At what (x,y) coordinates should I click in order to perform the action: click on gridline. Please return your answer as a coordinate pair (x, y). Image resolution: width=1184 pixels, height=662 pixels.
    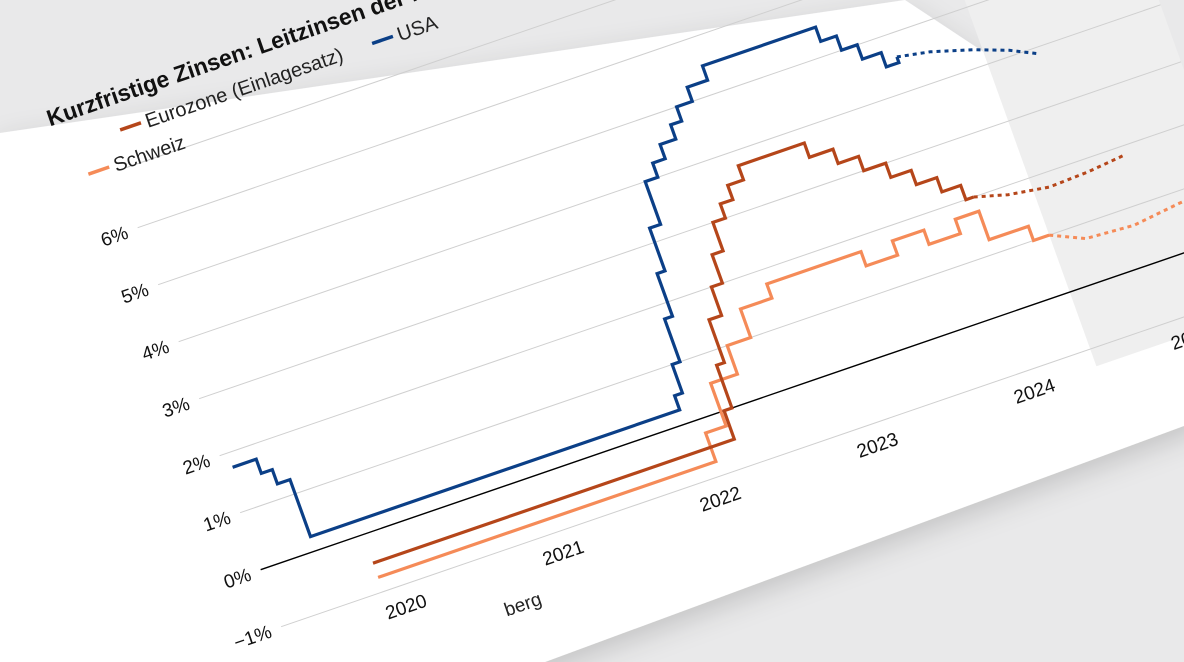
    Looking at the image, I should click on (366, 86).